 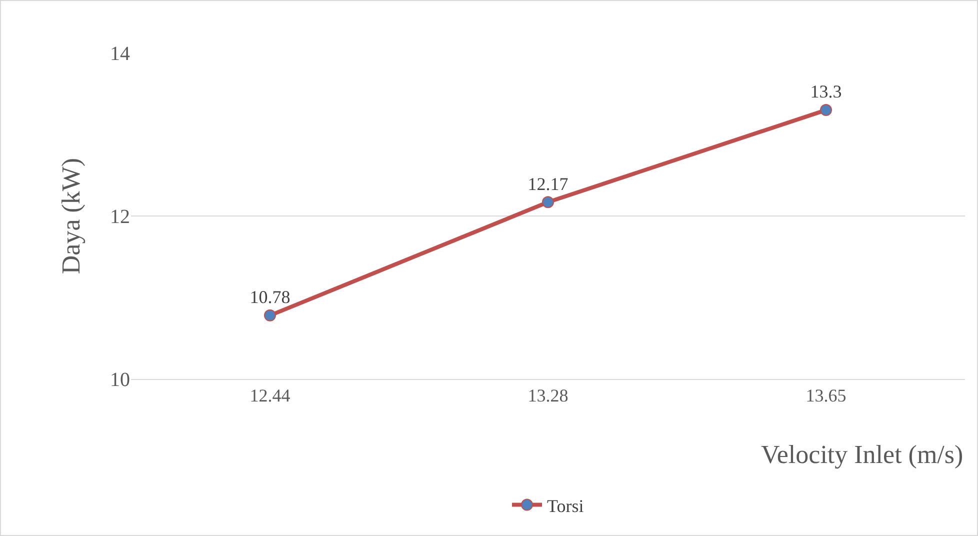 I want to click on data-label: 12.17, so click(x=548, y=184).